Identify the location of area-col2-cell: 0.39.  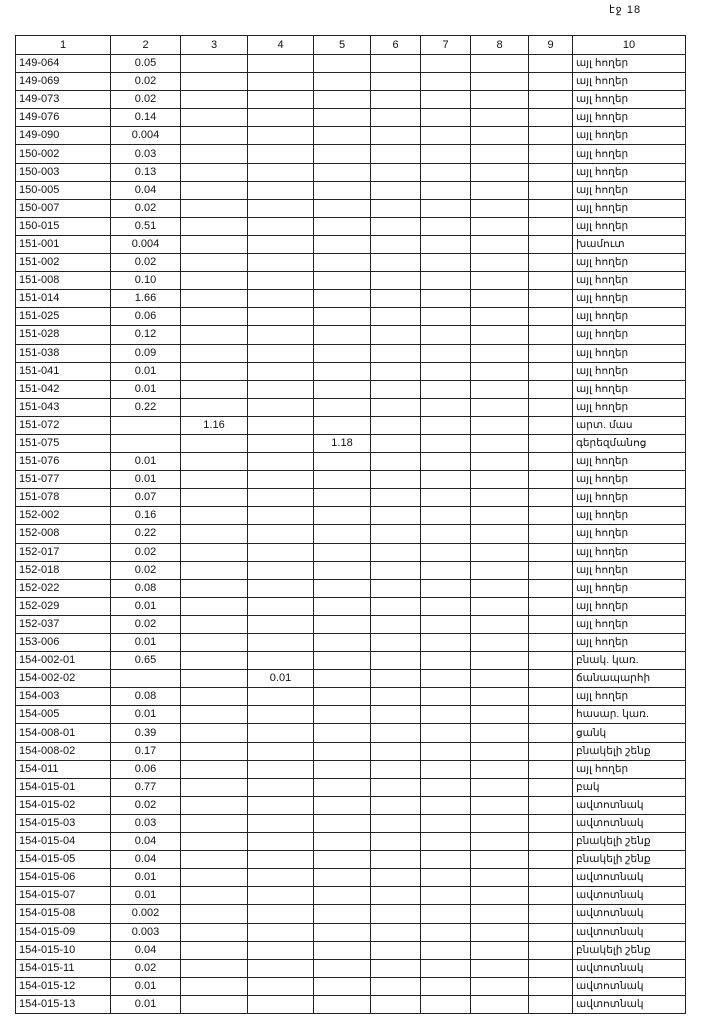
(145, 733).